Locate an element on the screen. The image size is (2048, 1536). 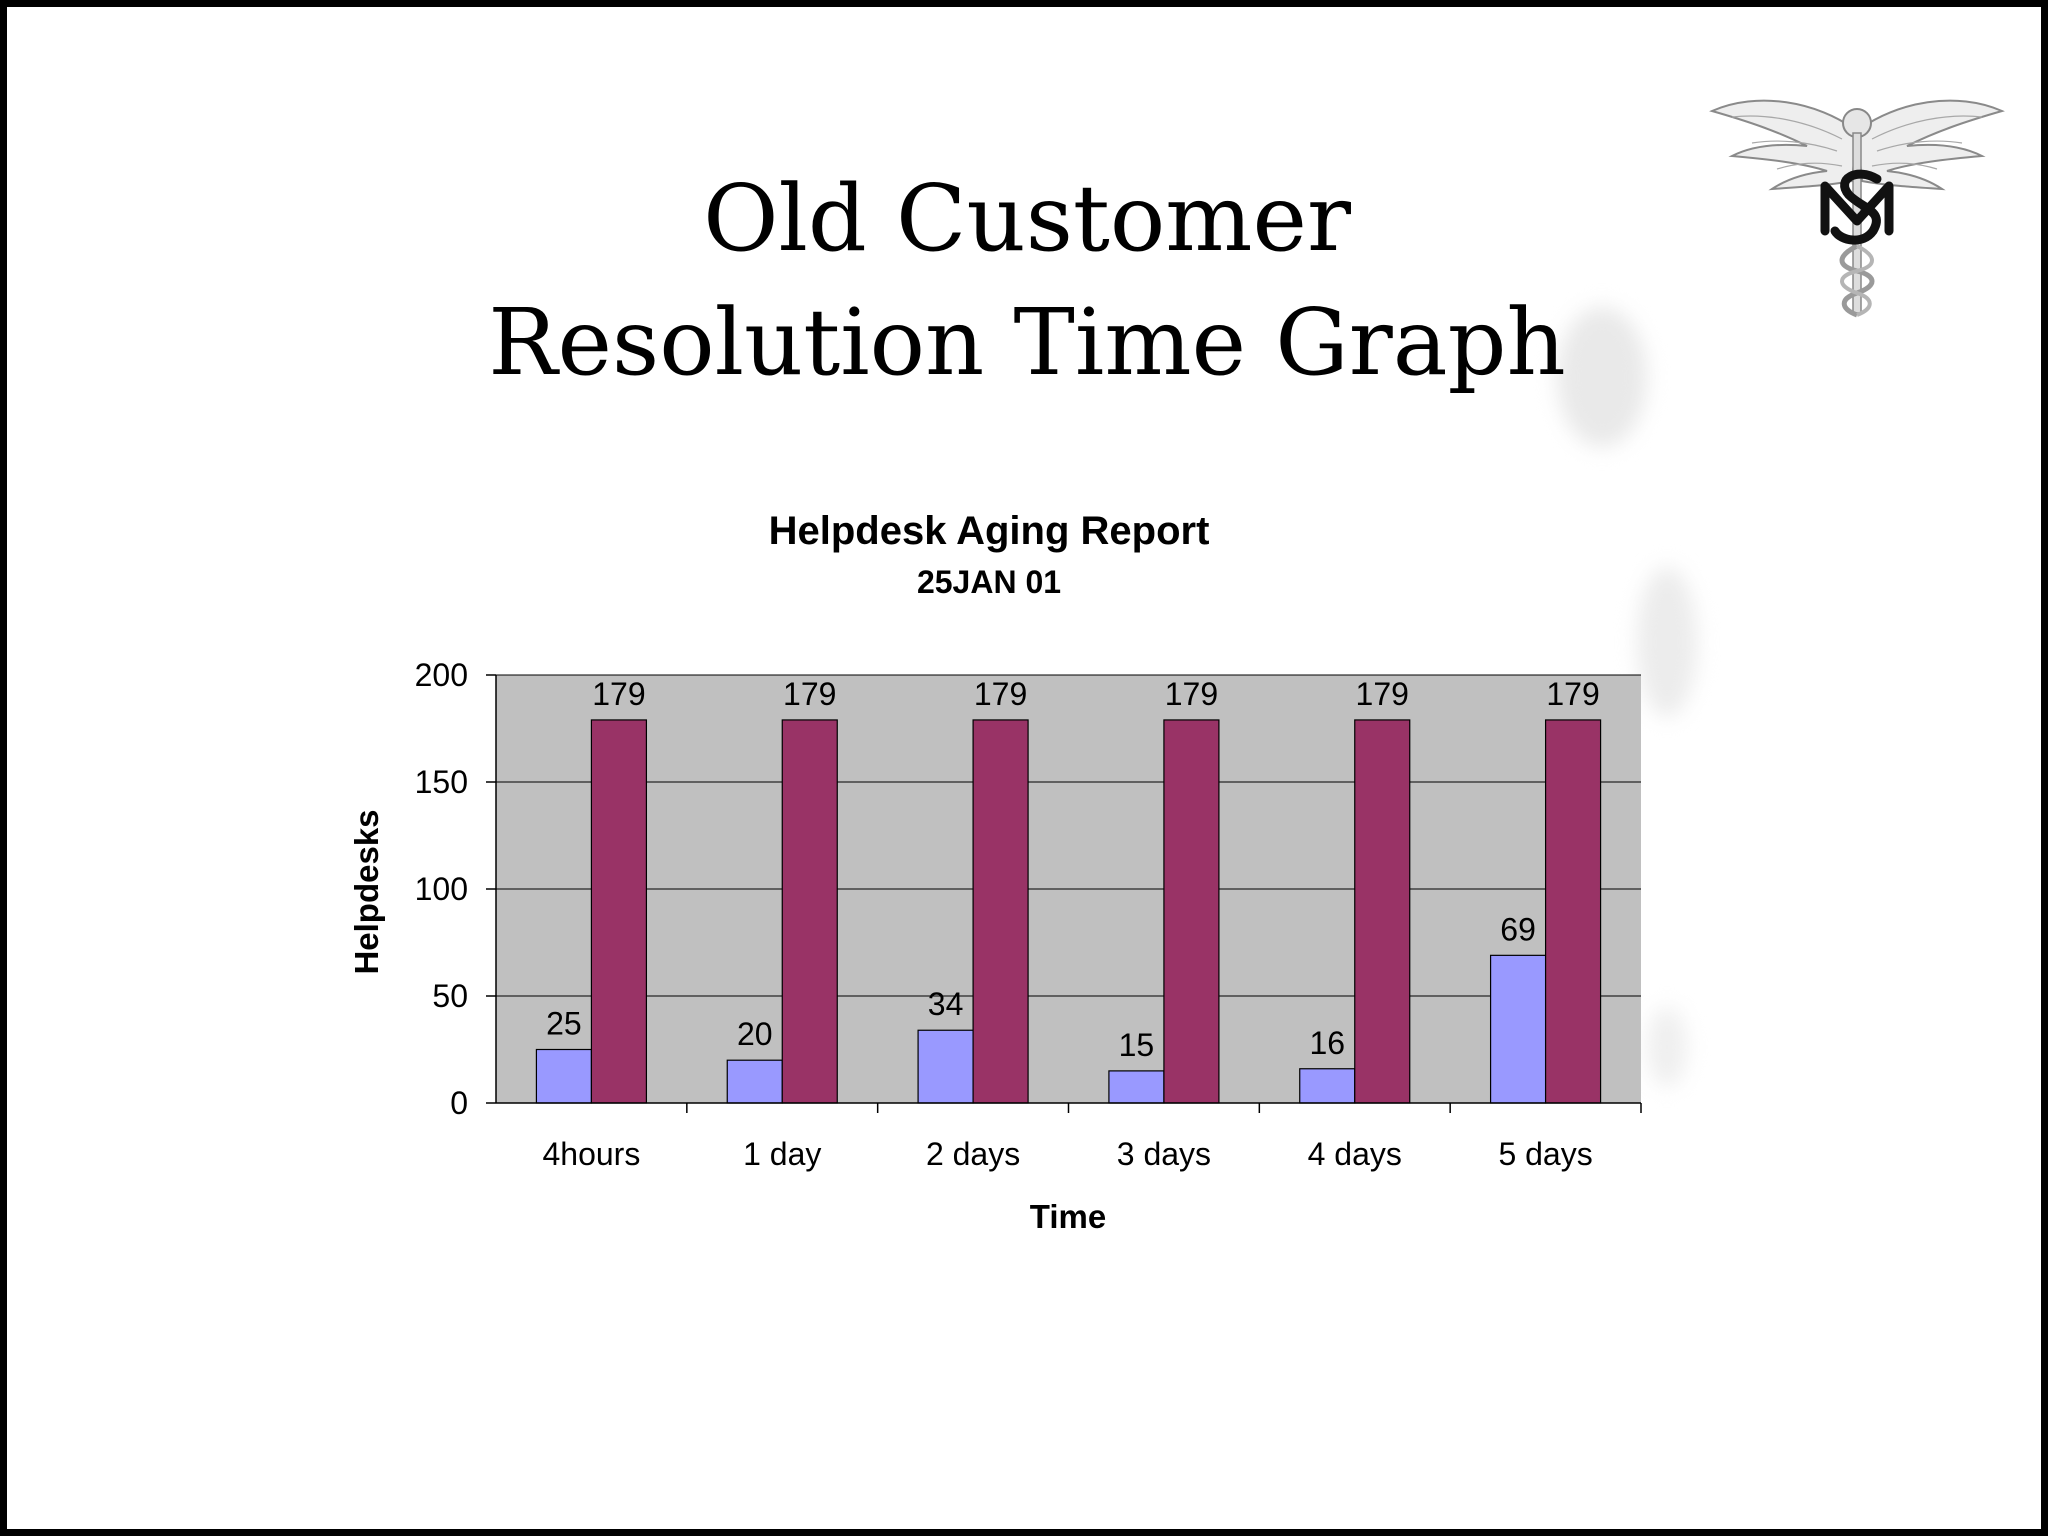
x-tick-label: 3 days is located at coordinates (1164, 1154).